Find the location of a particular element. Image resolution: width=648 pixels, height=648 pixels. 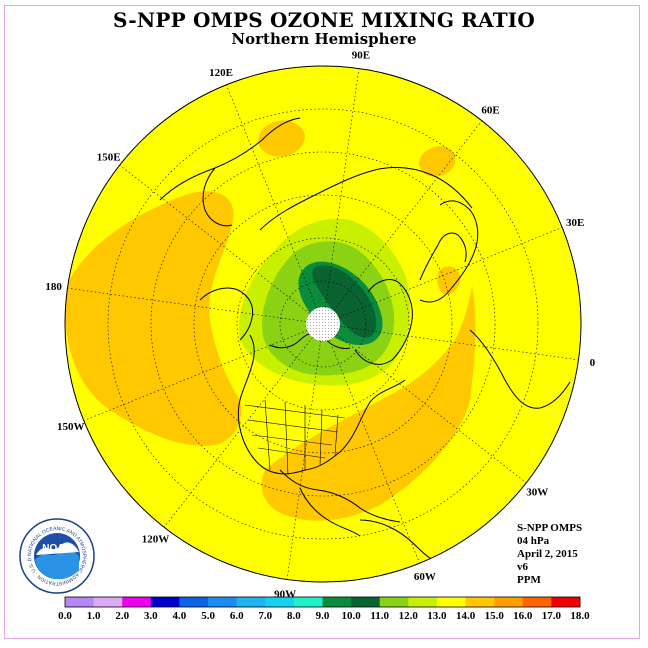

longitude-label: 30E is located at coordinates (575, 223).